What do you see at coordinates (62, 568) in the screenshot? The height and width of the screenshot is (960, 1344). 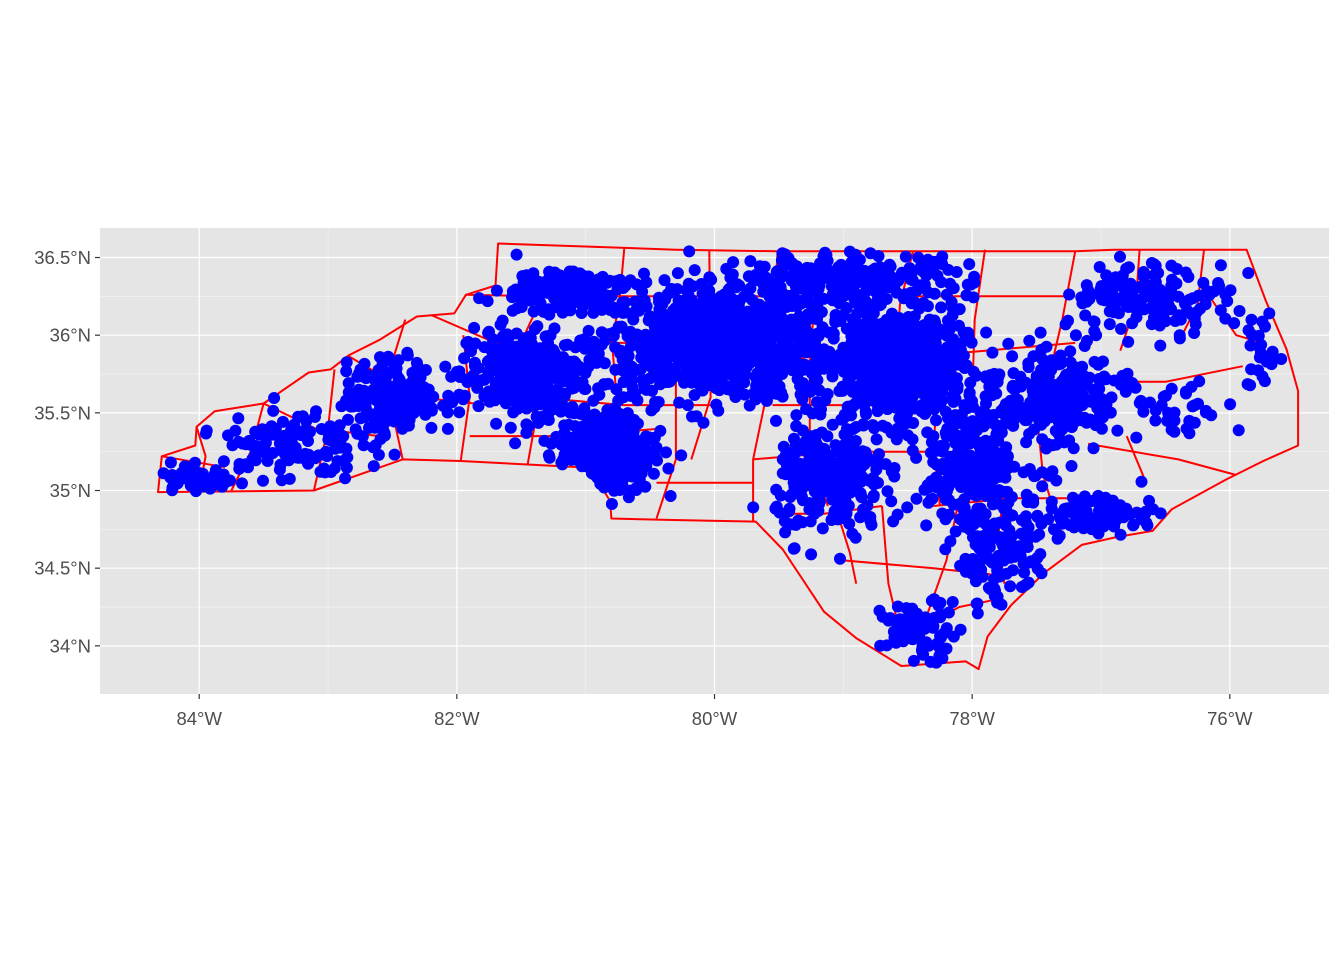 I see `y-tick-label: 34.5°N` at bounding box center [62, 568].